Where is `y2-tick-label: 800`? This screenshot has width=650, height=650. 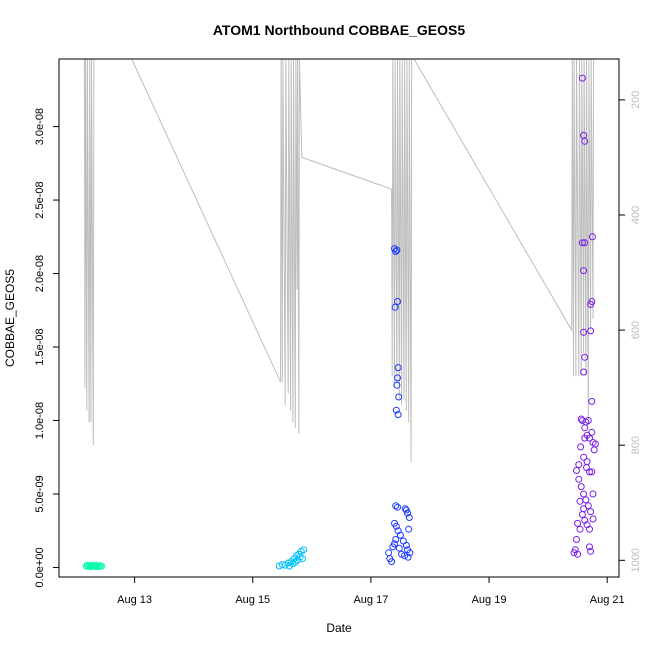 y2-tick-label: 800 is located at coordinates (636, 445).